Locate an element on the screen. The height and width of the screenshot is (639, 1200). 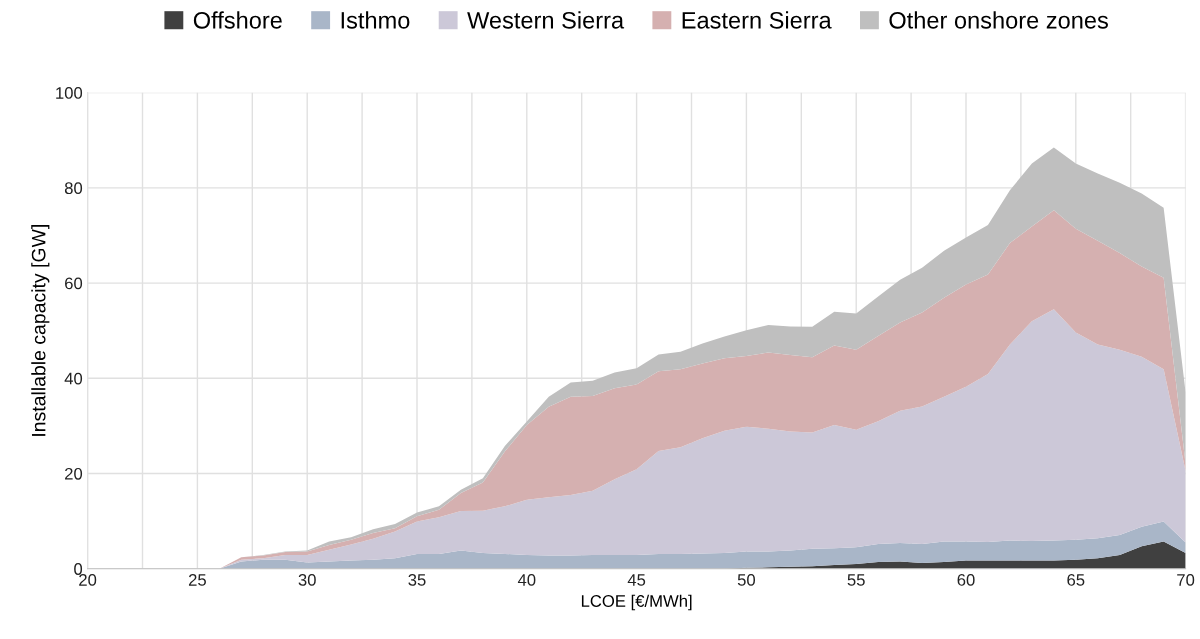
x-tick-label: 65 is located at coordinates (1076, 580).